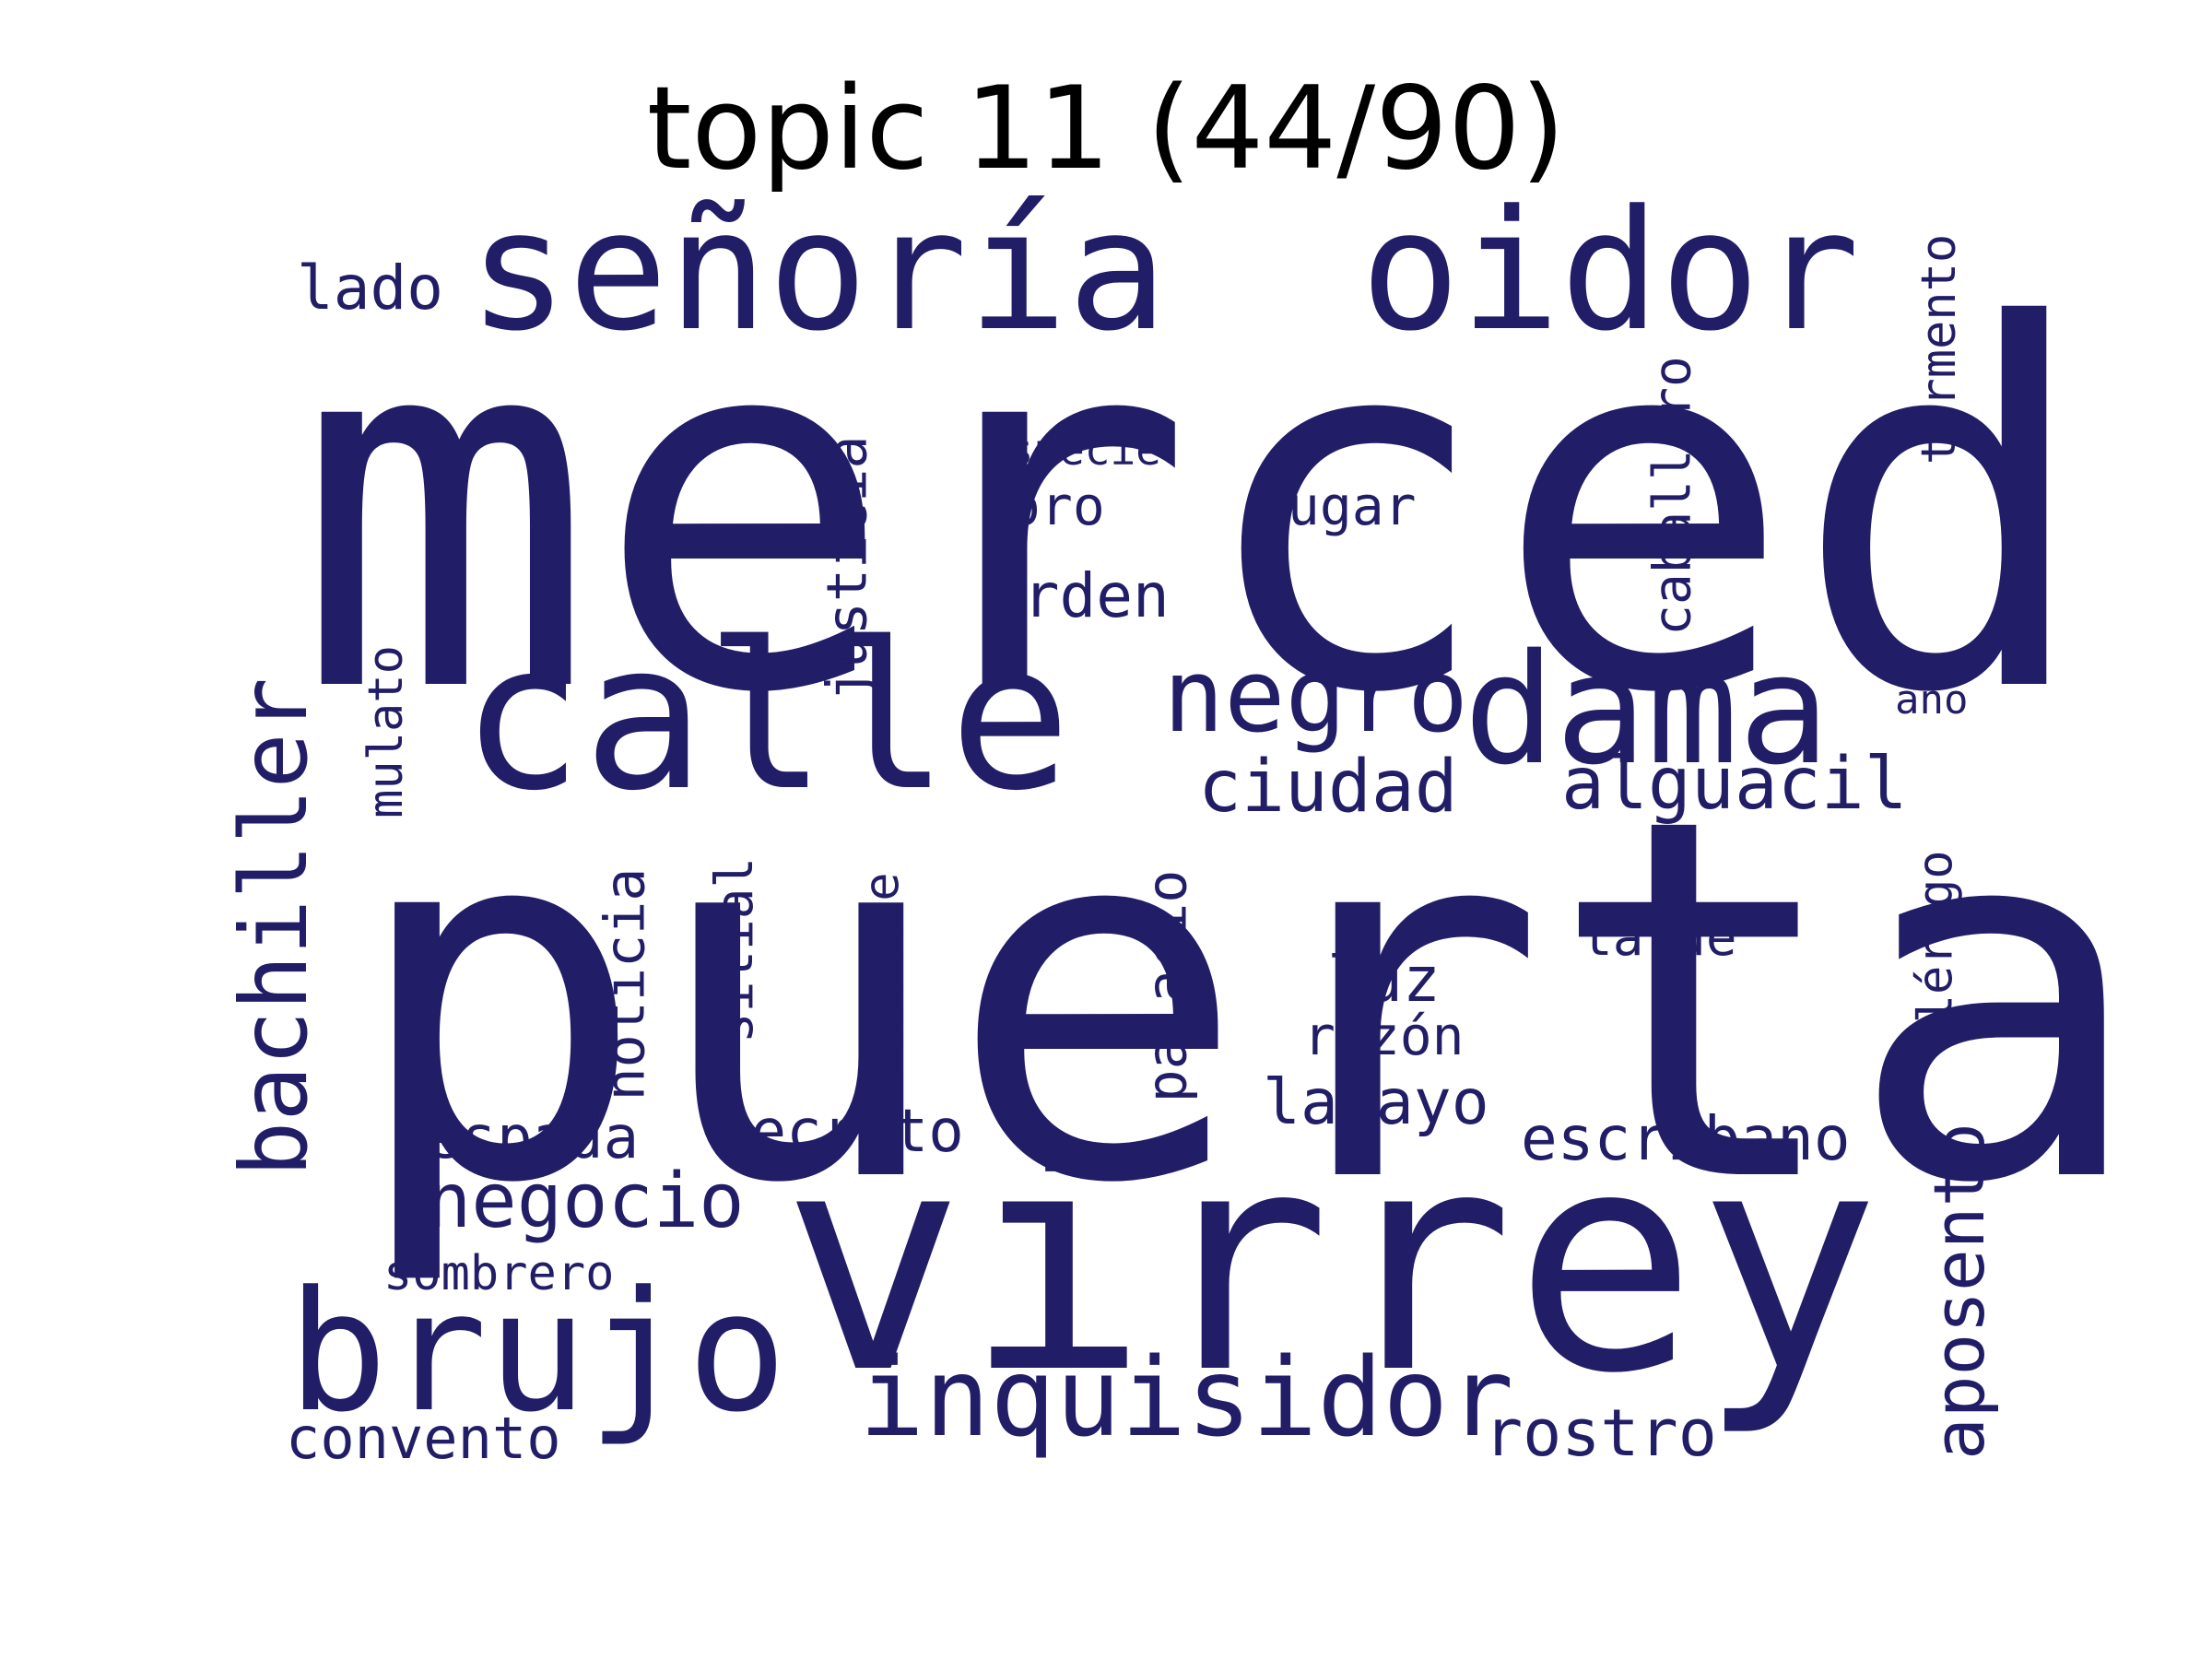 The width and height of the screenshot is (2212, 1659). What do you see at coordinates (818, 271) in the screenshot?
I see `word-senoria: señoría` at bounding box center [818, 271].